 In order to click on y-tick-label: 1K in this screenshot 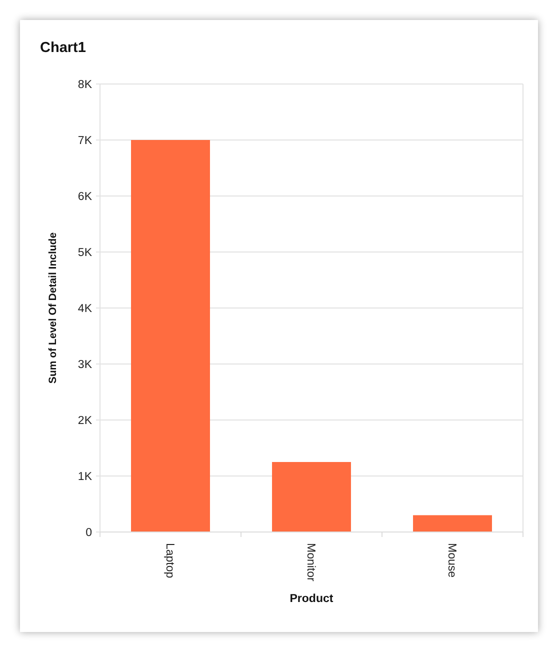, I will do `click(85, 477)`.